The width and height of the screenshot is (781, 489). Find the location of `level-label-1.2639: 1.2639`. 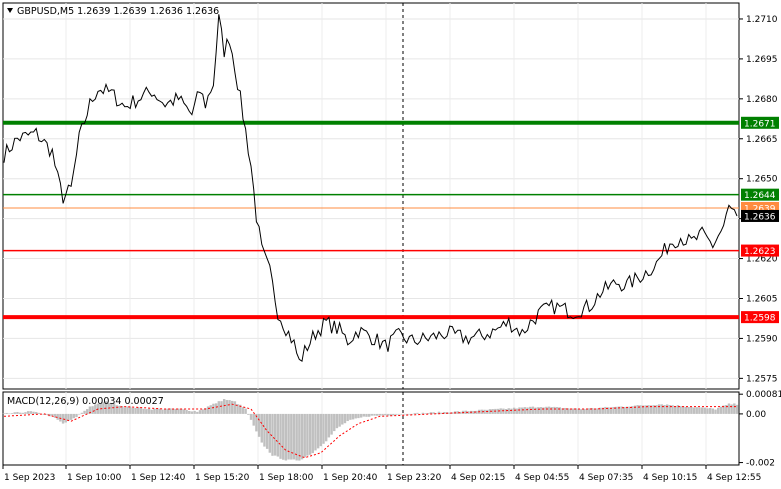

level-label-1.2639: 1.2639 is located at coordinates (760, 209).